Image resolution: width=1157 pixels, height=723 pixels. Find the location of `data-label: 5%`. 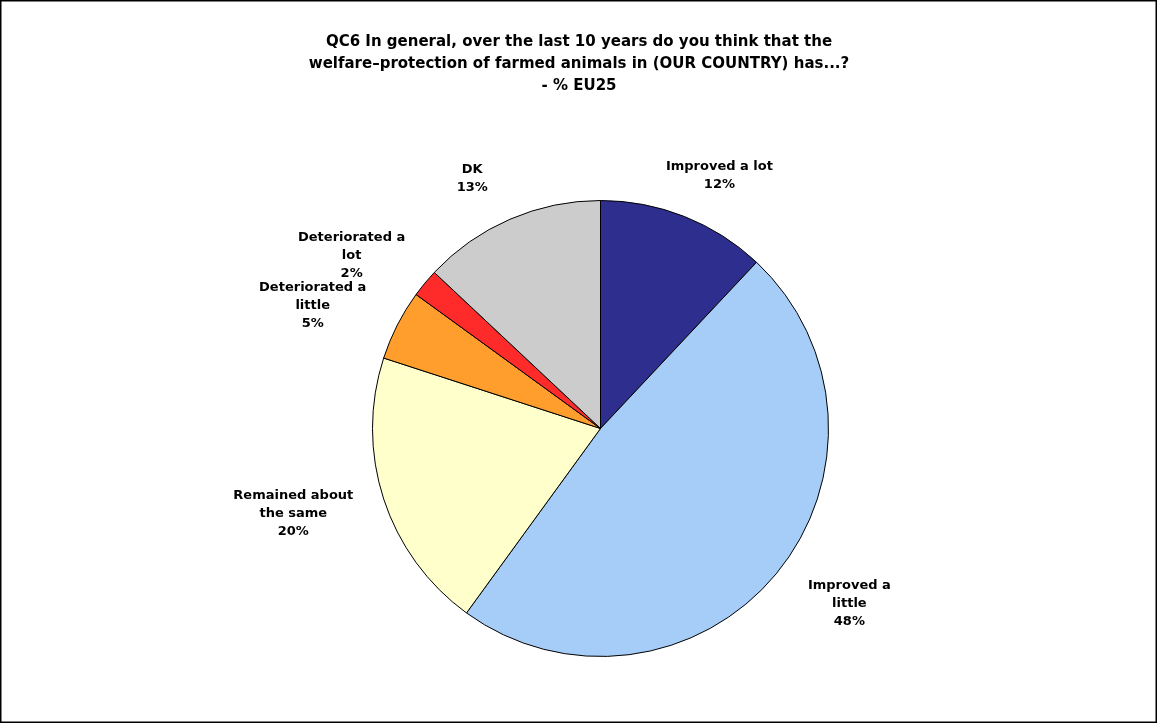

data-label: 5% is located at coordinates (312, 323).